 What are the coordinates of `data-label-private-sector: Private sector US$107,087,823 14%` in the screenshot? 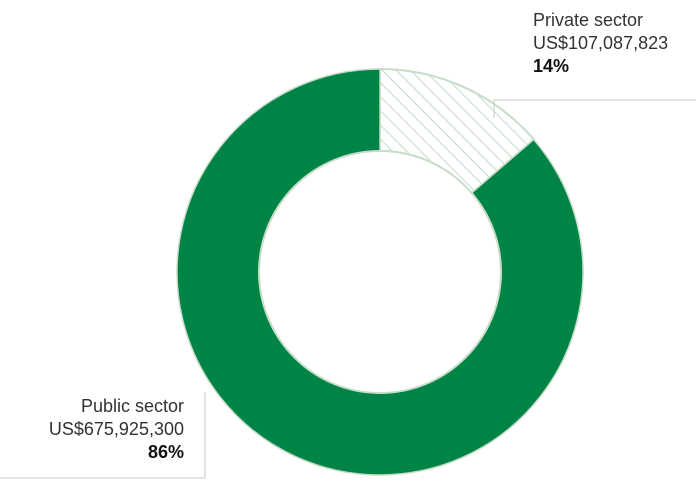 It's located at (600, 43).